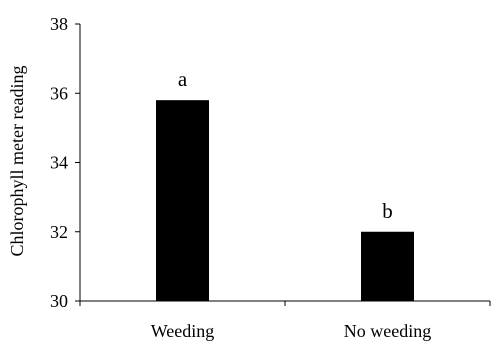  I want to click on bar-weeding, so click(182, 200).